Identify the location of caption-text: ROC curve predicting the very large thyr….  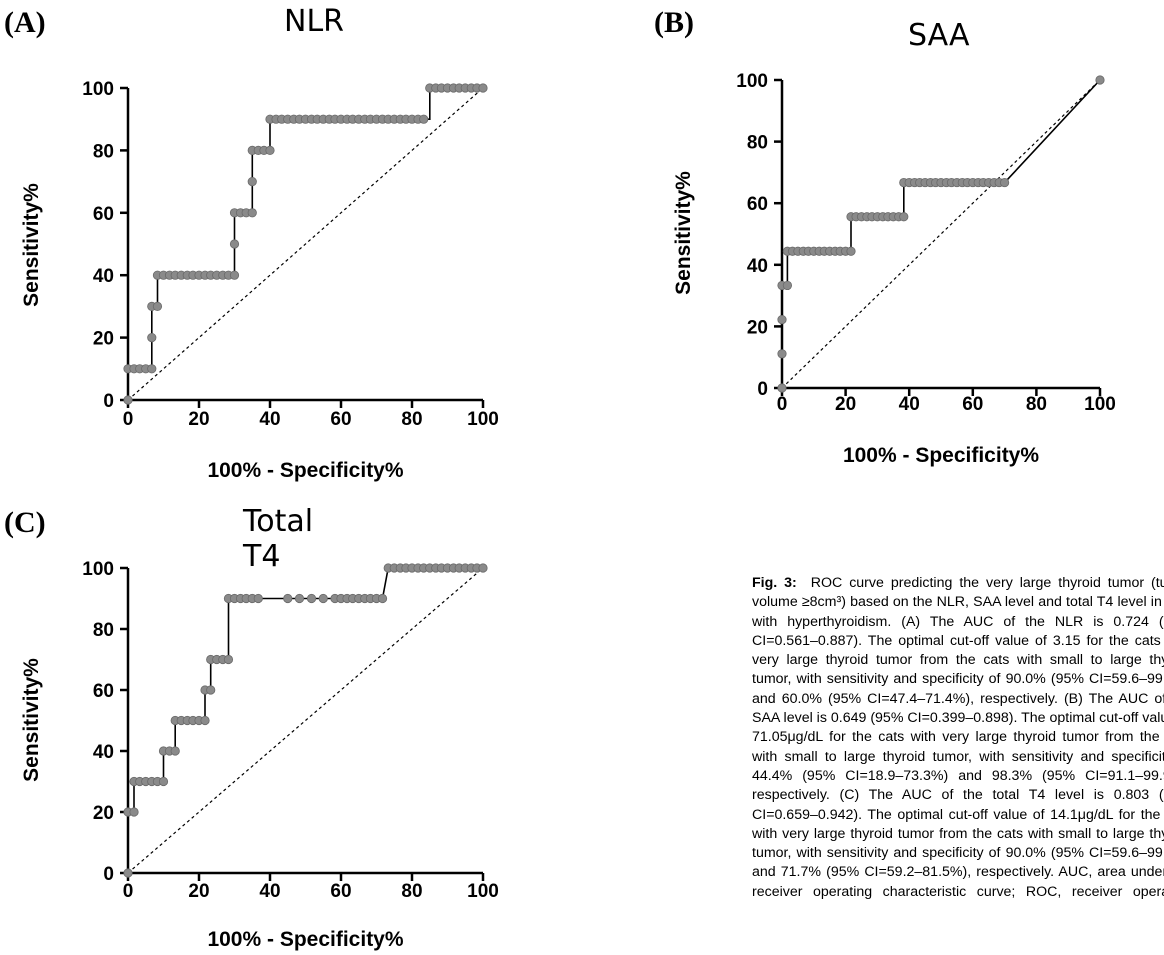
(958, 739).